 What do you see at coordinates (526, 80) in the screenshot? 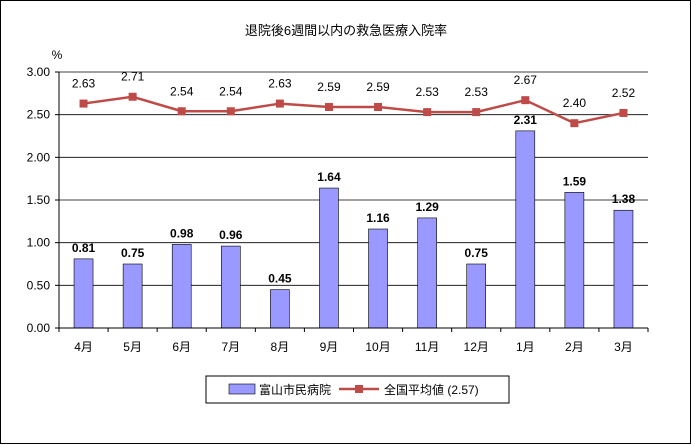
I see `line-value-label: 2.67` at bounding box center [526, 80].